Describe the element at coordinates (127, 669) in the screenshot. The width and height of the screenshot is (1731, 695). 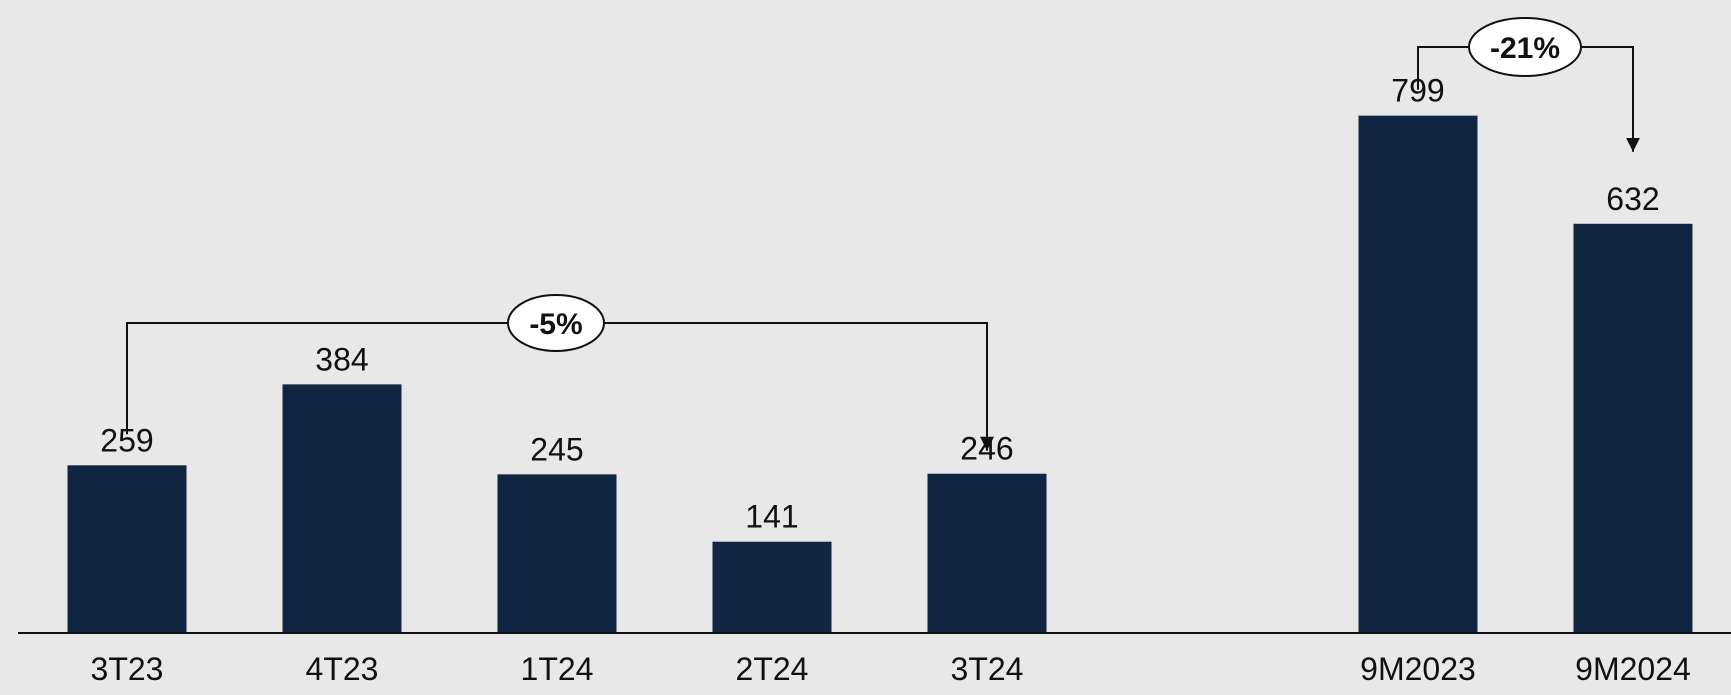
I see `category-label-3t23: 3T23` at that location.